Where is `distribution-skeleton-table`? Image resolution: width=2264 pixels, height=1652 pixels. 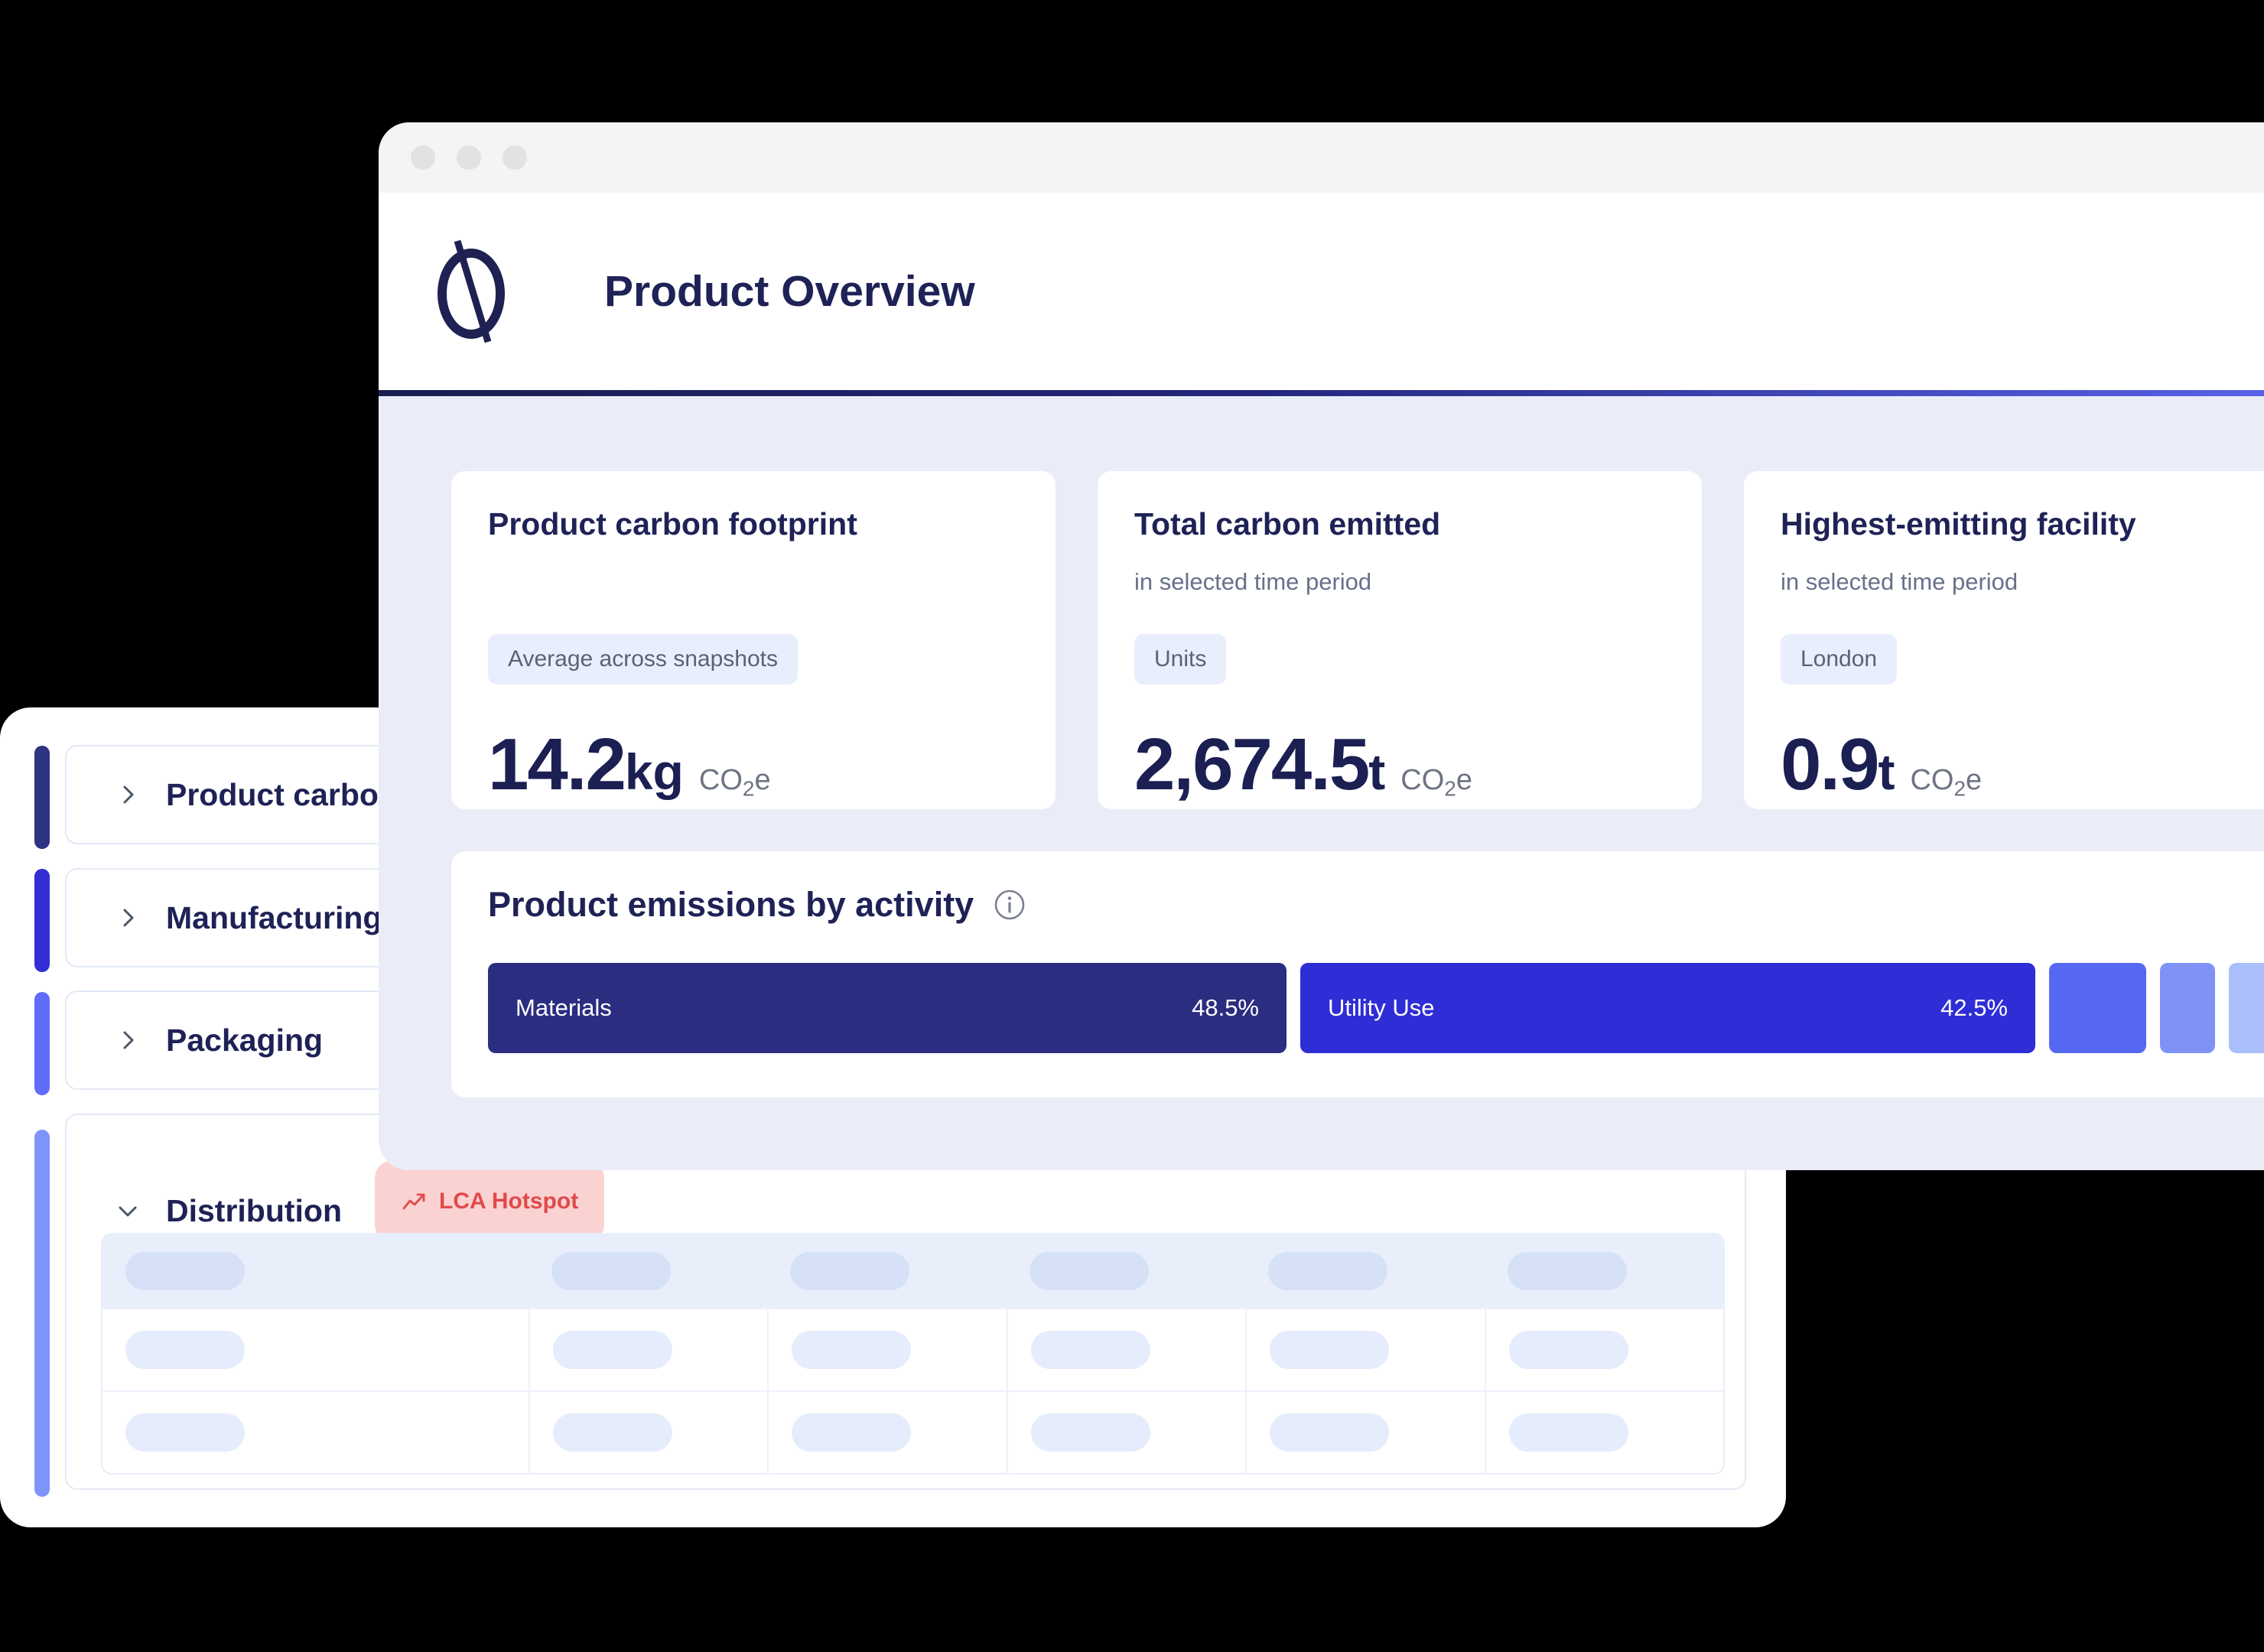
distribution-skeleton-table is located at coordinates (913, 1354).